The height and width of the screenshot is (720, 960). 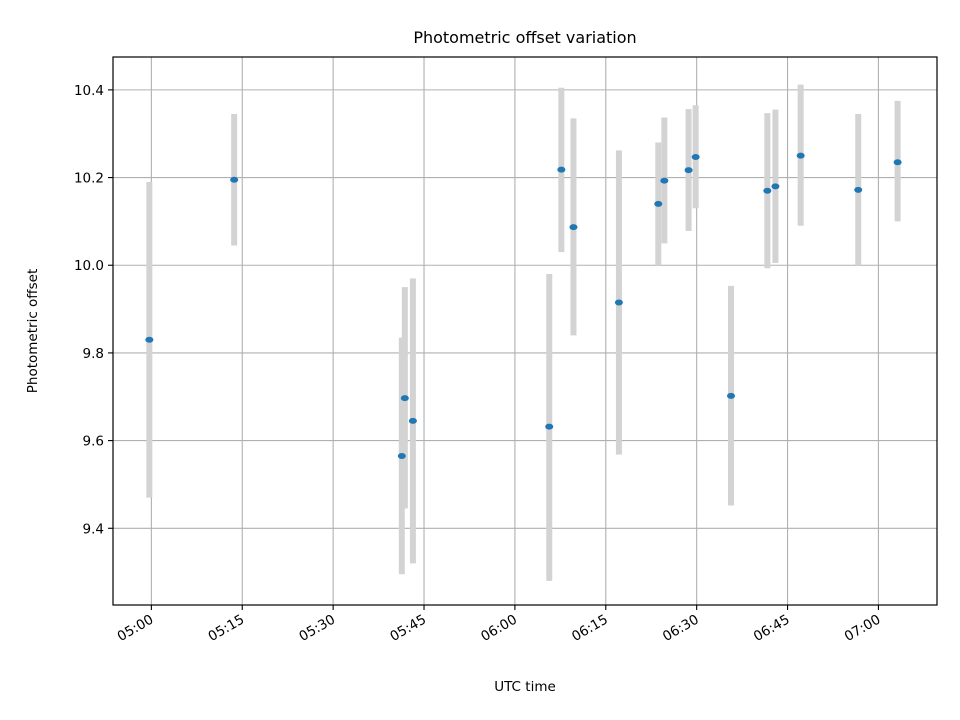 What do you see at coordinates (524, 37) in the screenshot?
I see `chart-title: Photometric offset variation` at bounding box center [524, 37].